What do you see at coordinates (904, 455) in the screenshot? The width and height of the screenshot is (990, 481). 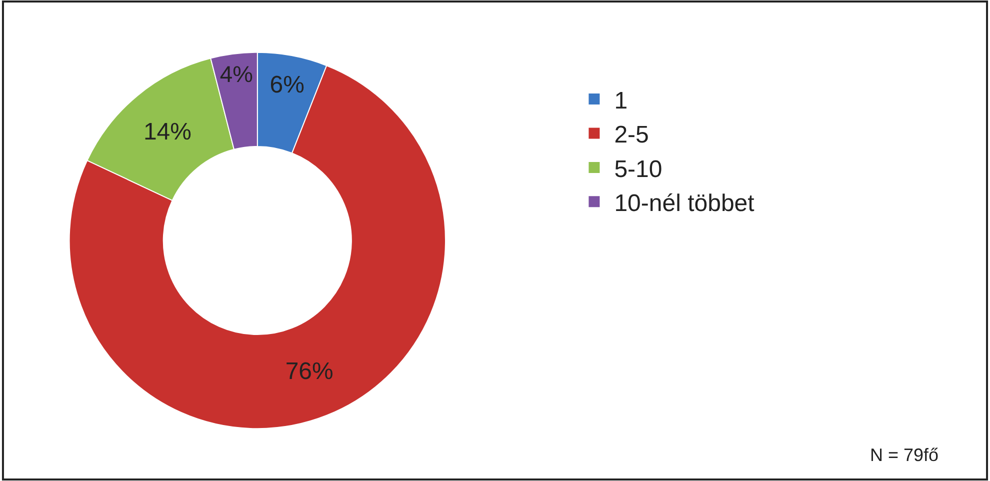 I see `text: N = 79fő` at bounding box center [904, 455].